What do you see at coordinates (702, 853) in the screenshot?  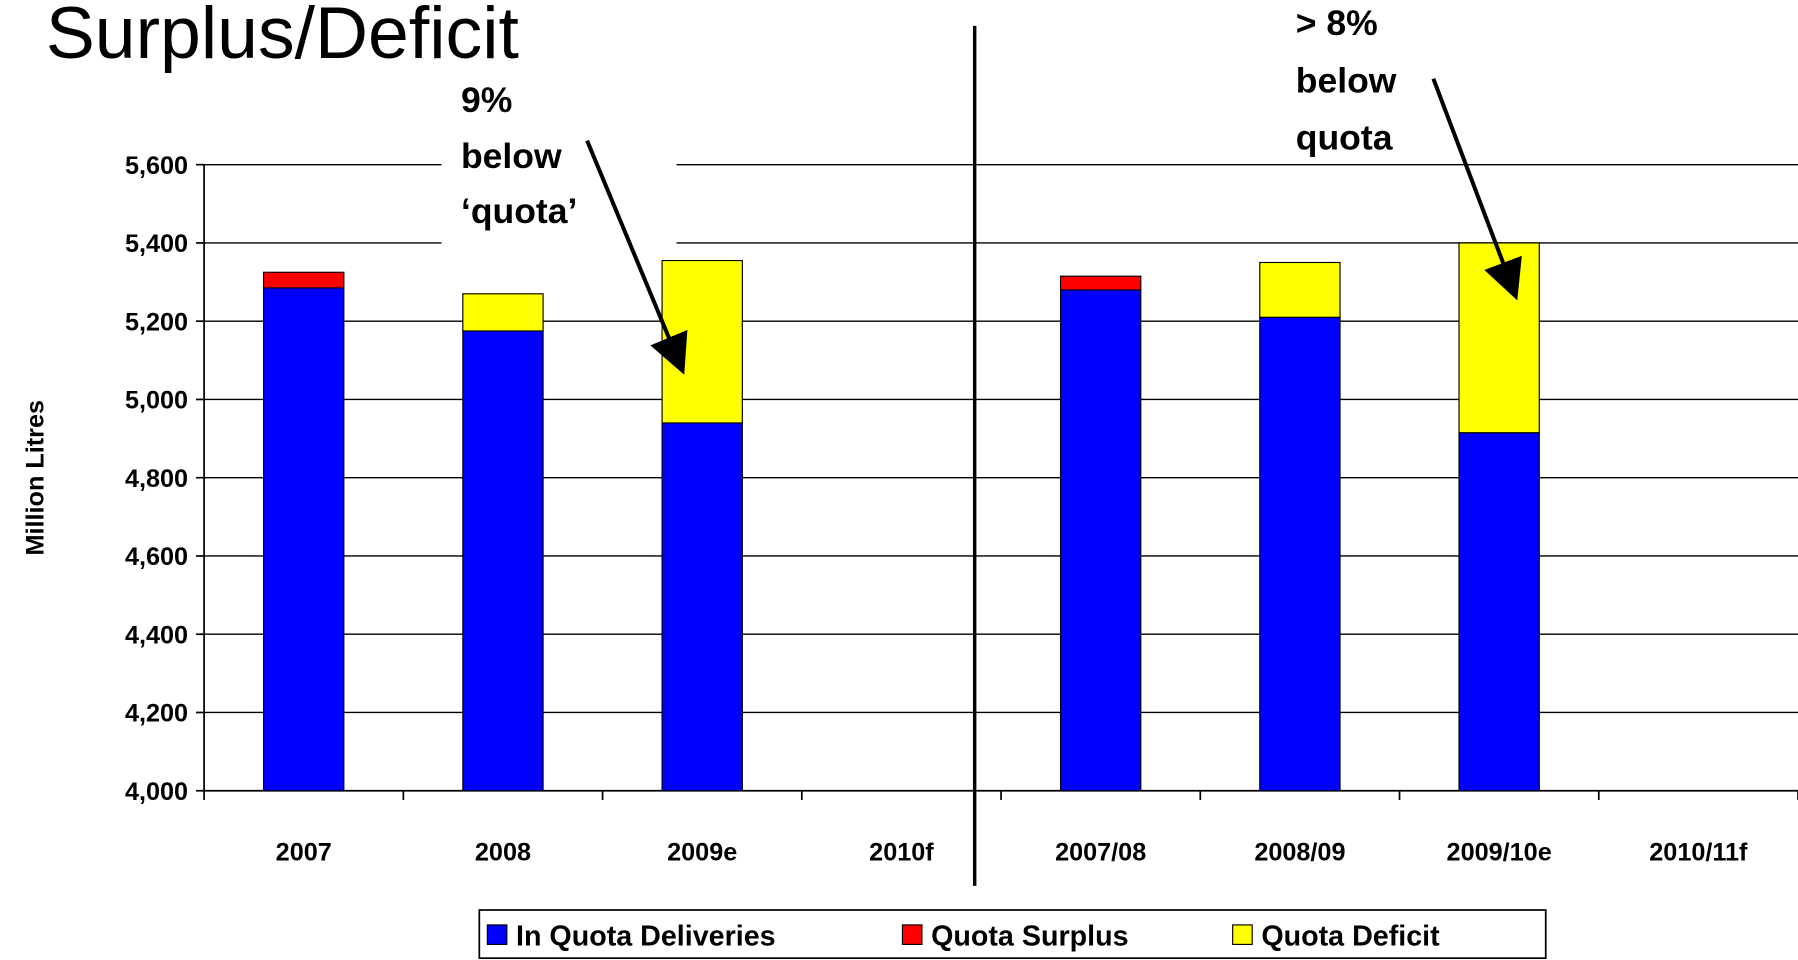 I see `x-tick-label: 2009e` at bounding box center [702, 853].